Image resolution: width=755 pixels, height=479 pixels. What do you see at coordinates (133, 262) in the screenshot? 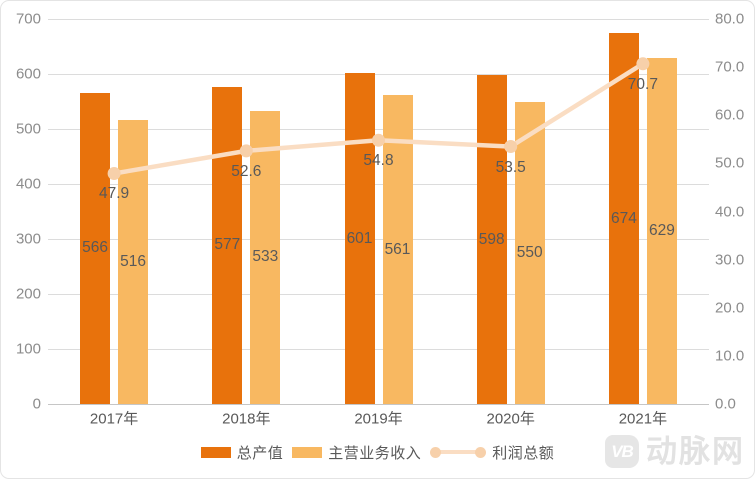
I see `bar-value-label: 516` at bounding box center [133, 262].